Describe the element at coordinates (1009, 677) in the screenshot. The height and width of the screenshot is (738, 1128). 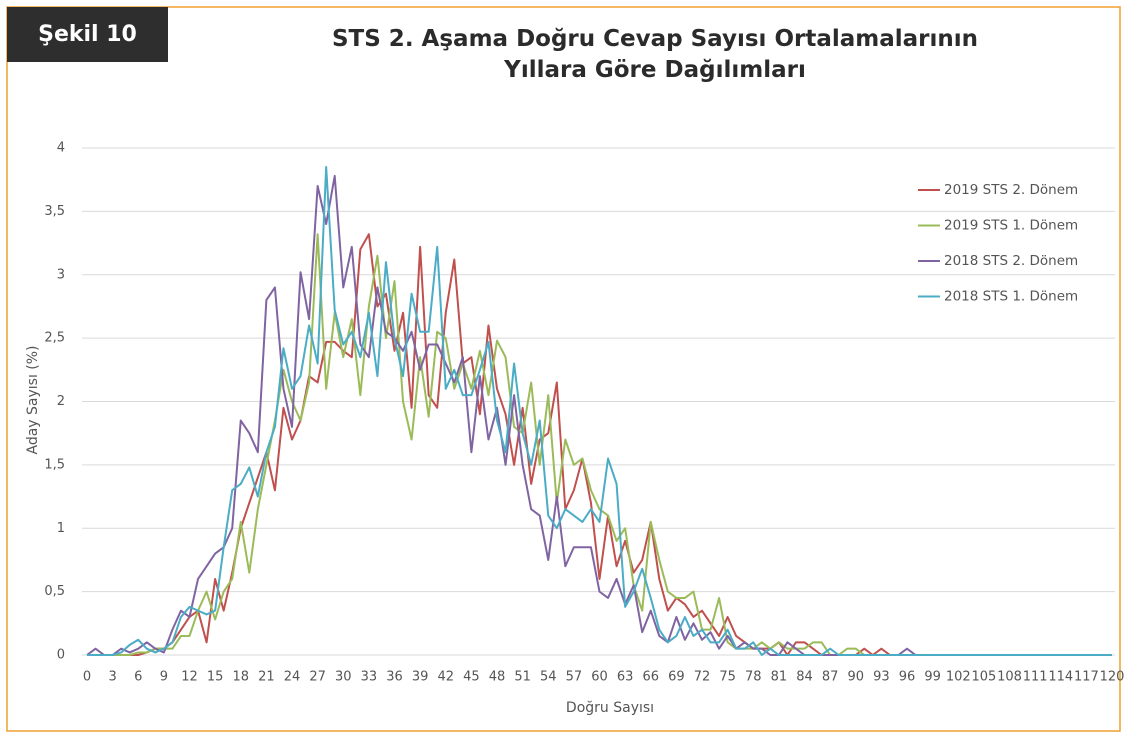
I see `x-tick-label: 108` at that location.